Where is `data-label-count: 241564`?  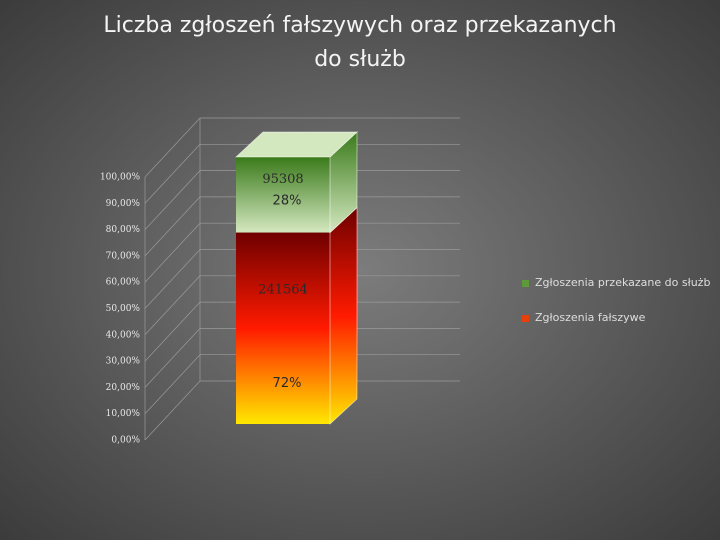
data-label-count: 241564 is located at coordinates (283, 289).